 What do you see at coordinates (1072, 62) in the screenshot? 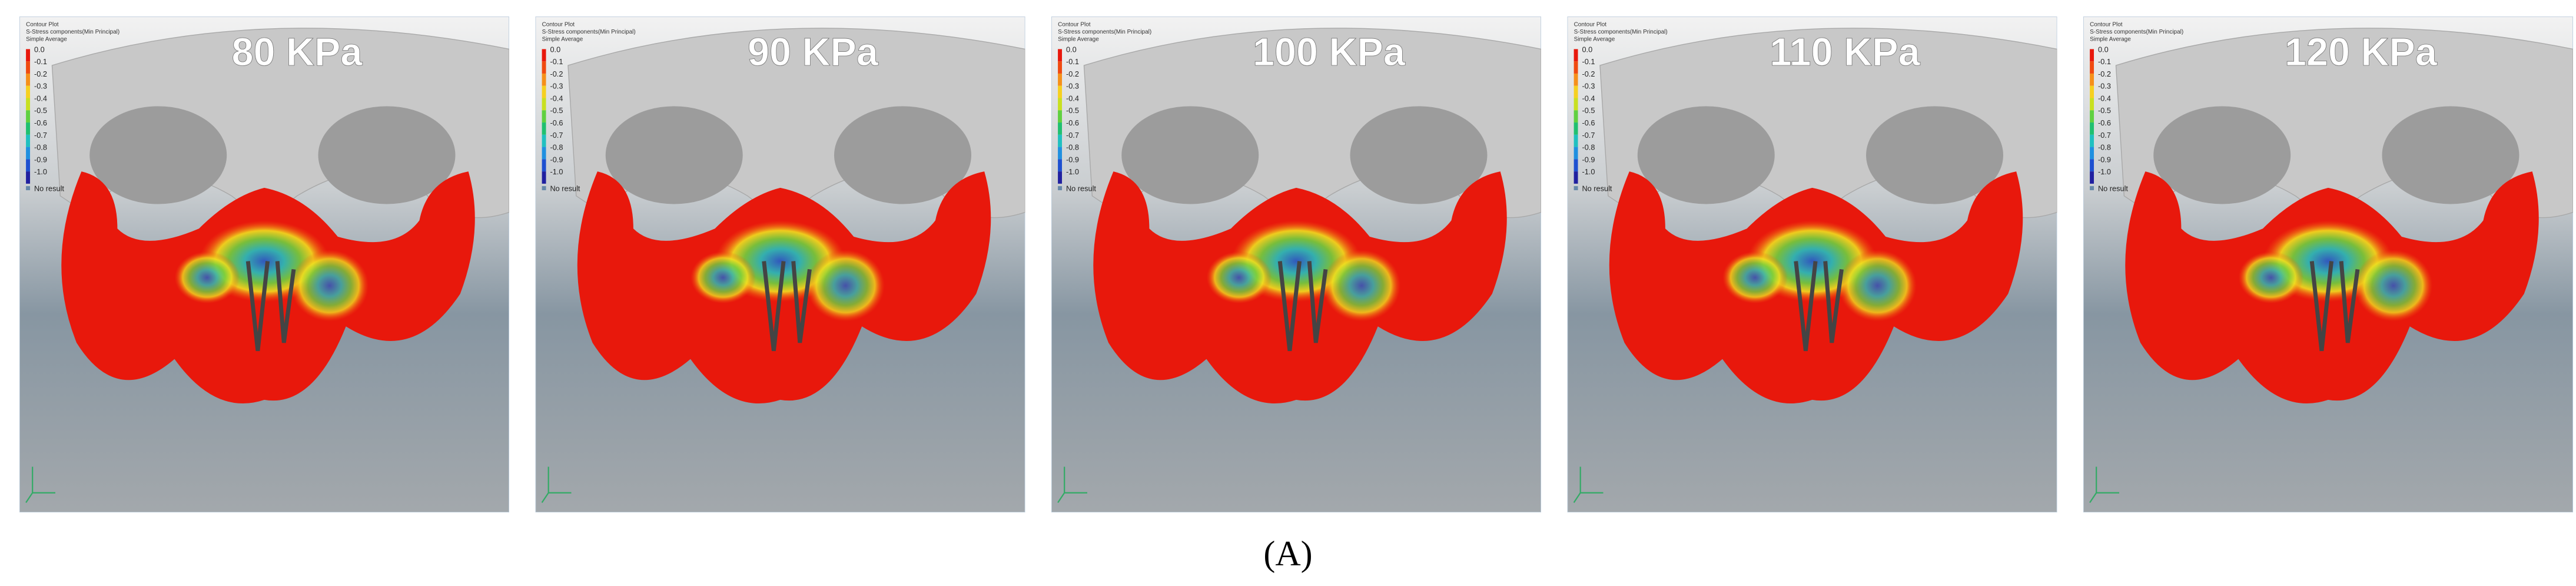
I see `legend-value: -0.1` at bounding box center [1072, 62].